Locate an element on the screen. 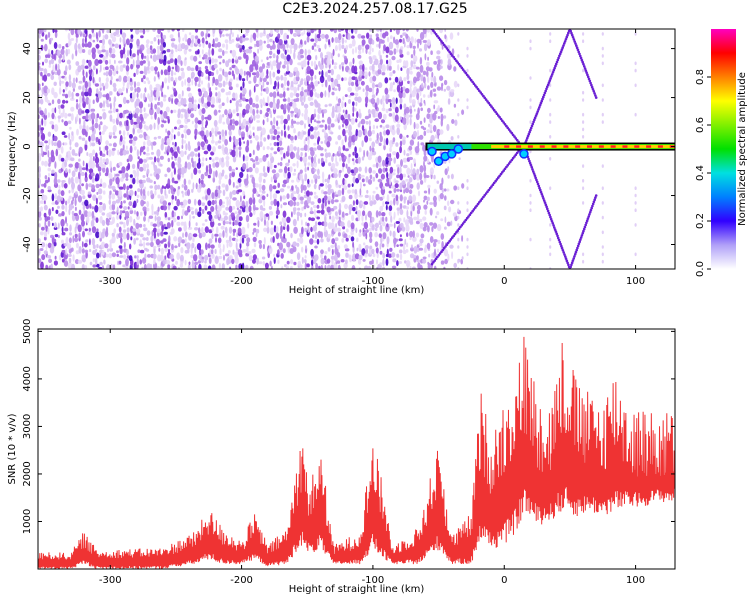  spectrogram-x-tick-label: 0 is located at coordinates (504, 281).